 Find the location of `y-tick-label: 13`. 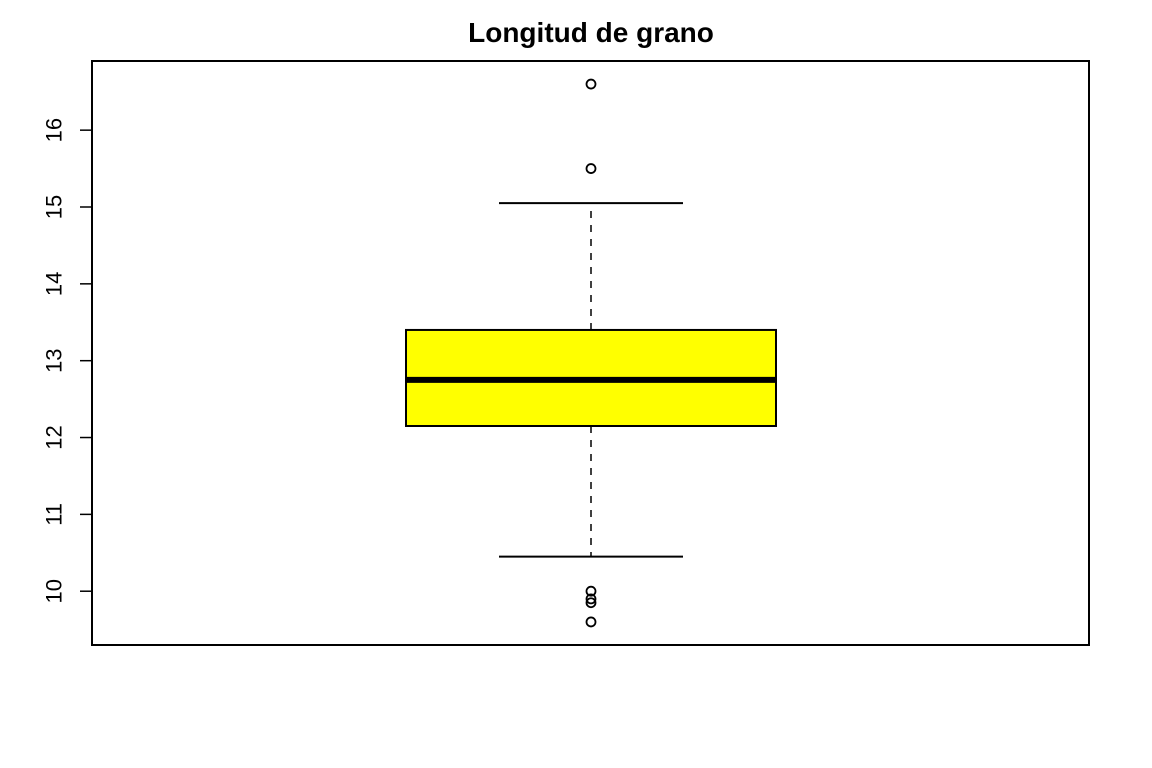

y-tick-label: 13 is located at coordinates (54, 360).